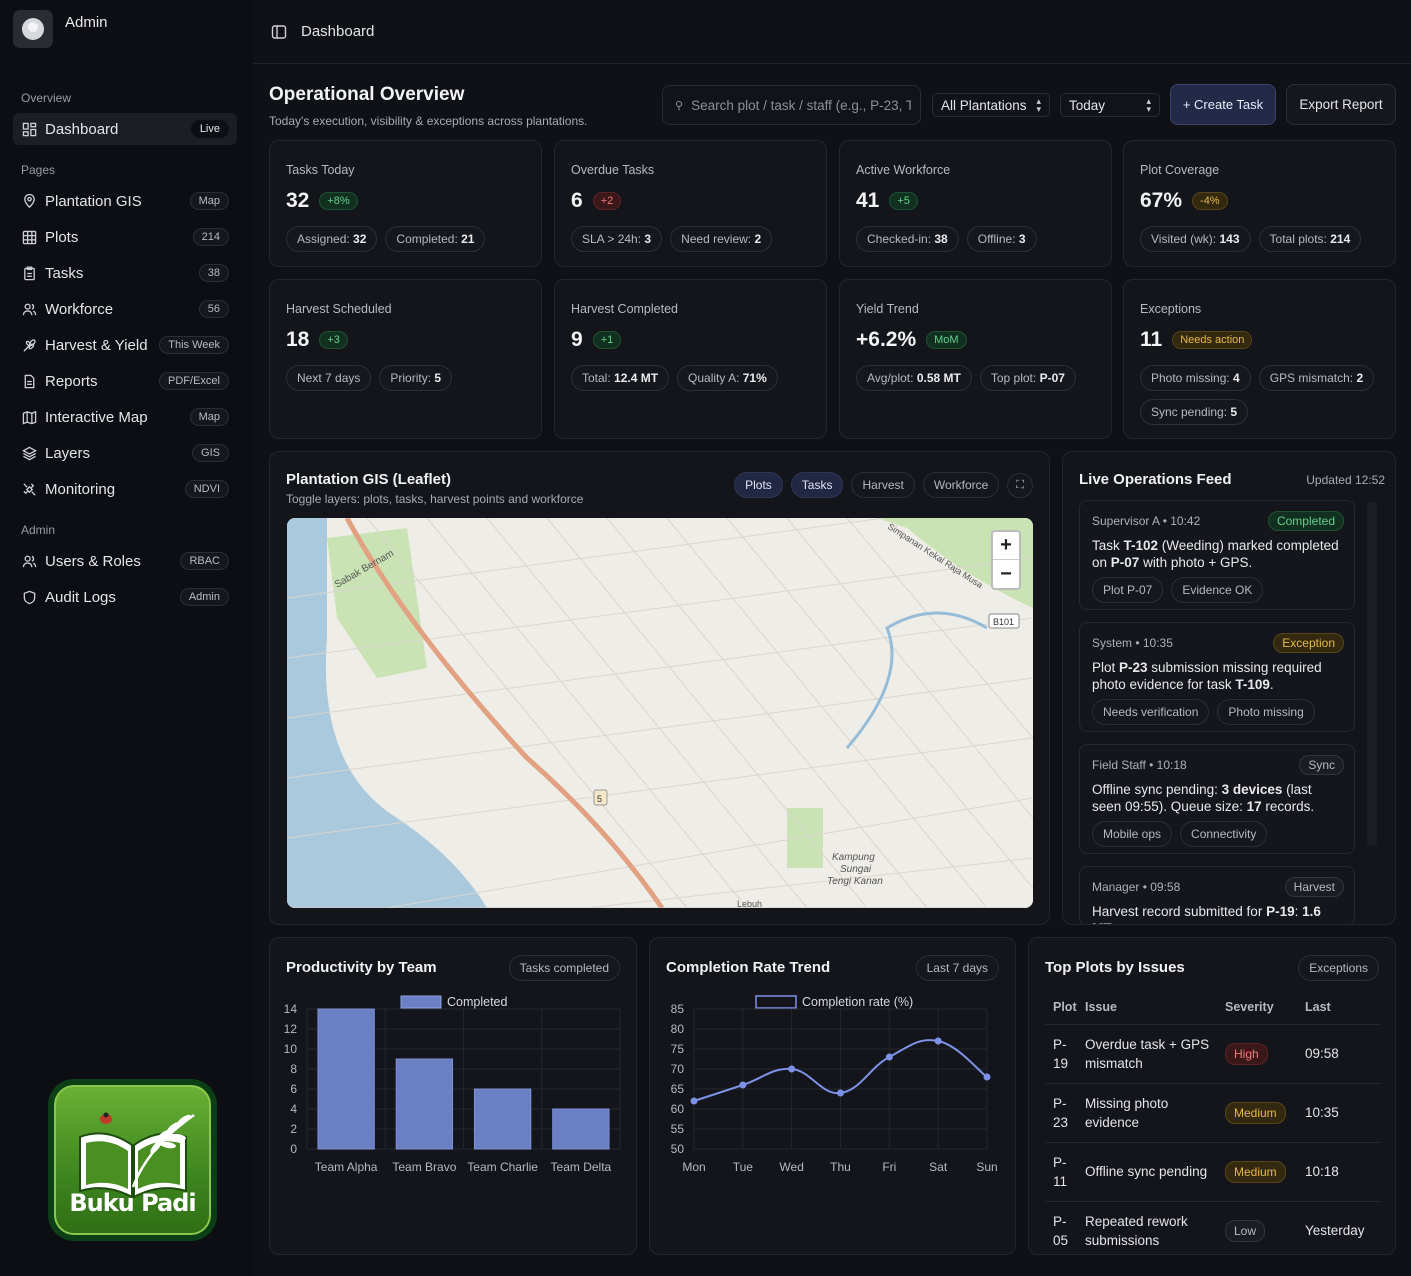 This screenshot has width=1411, height=1276. Describe the element at coordinates (961, 485) in the screenshot. I see `toggle-workforce: Workforce` at that location.